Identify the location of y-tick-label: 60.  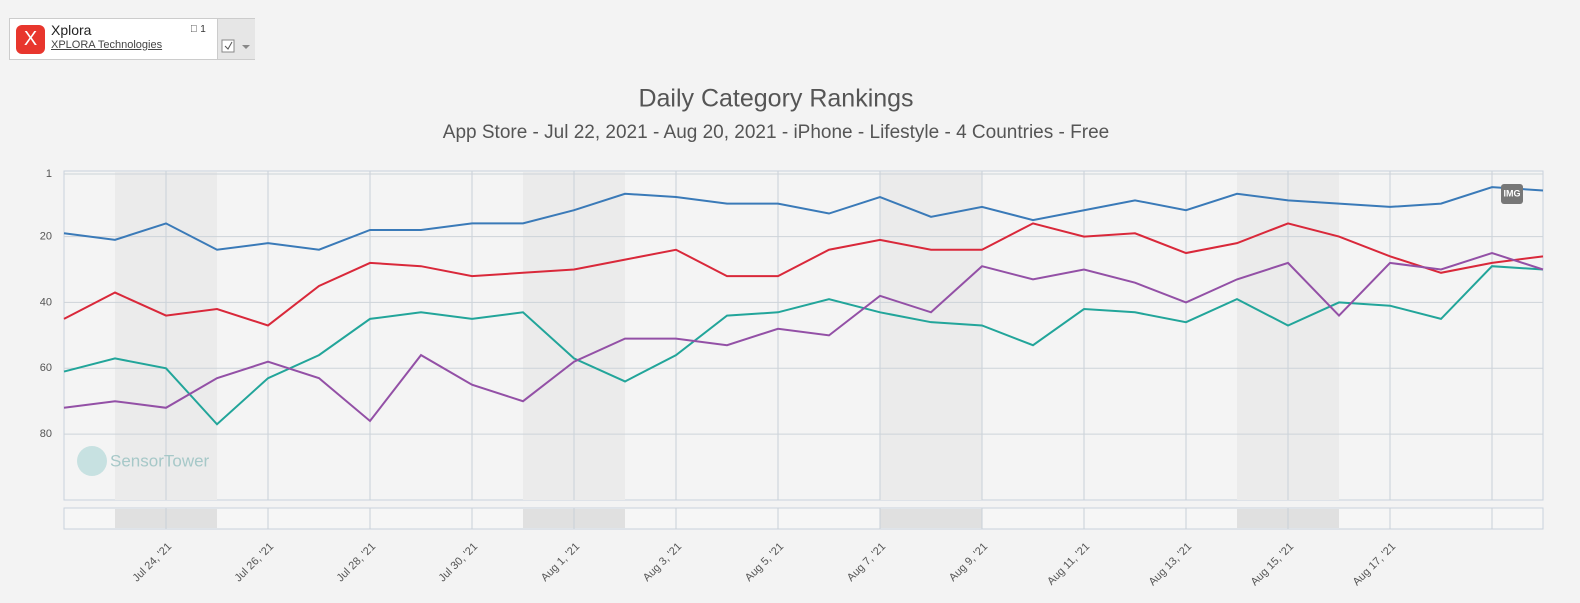
(46, 368).